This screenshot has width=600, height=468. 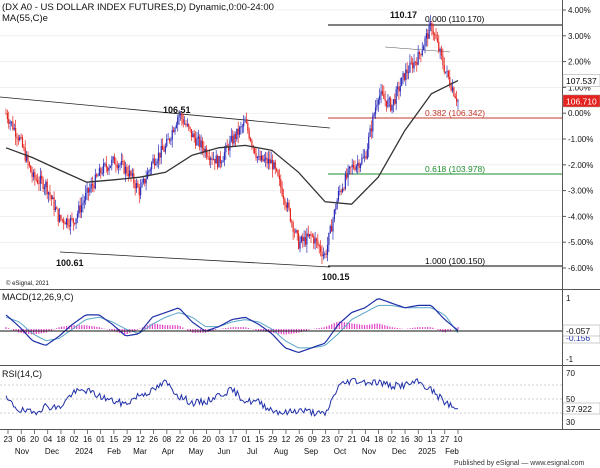 What do you see at coordinates (177, 110) in the screenshot?
I see `annotation-high-1: 106.51` at bounding box center [177, 110].